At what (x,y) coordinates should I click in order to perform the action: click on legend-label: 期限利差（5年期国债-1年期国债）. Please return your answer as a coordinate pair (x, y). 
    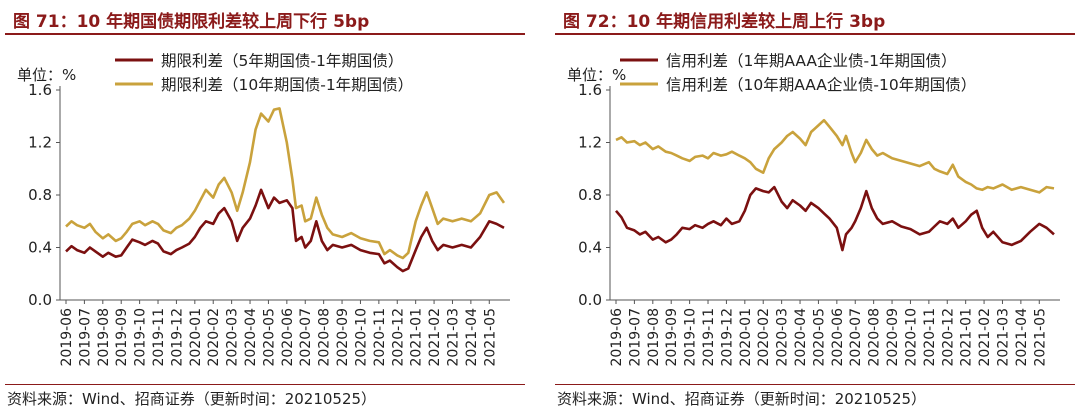
    Looking at the image, I should click on (282, 61).